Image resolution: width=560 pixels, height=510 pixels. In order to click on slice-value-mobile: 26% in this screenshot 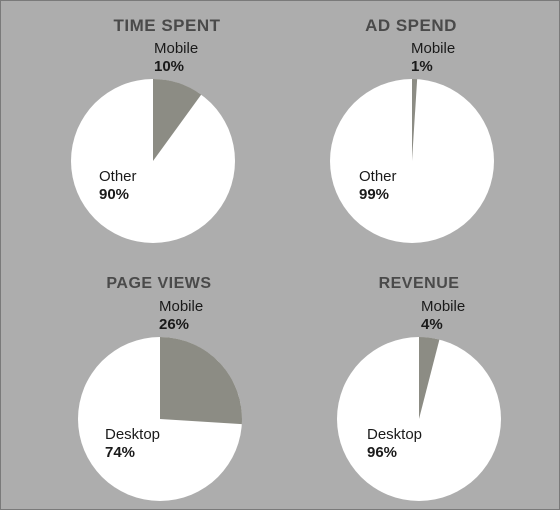, I will do `click(174, 324)`.